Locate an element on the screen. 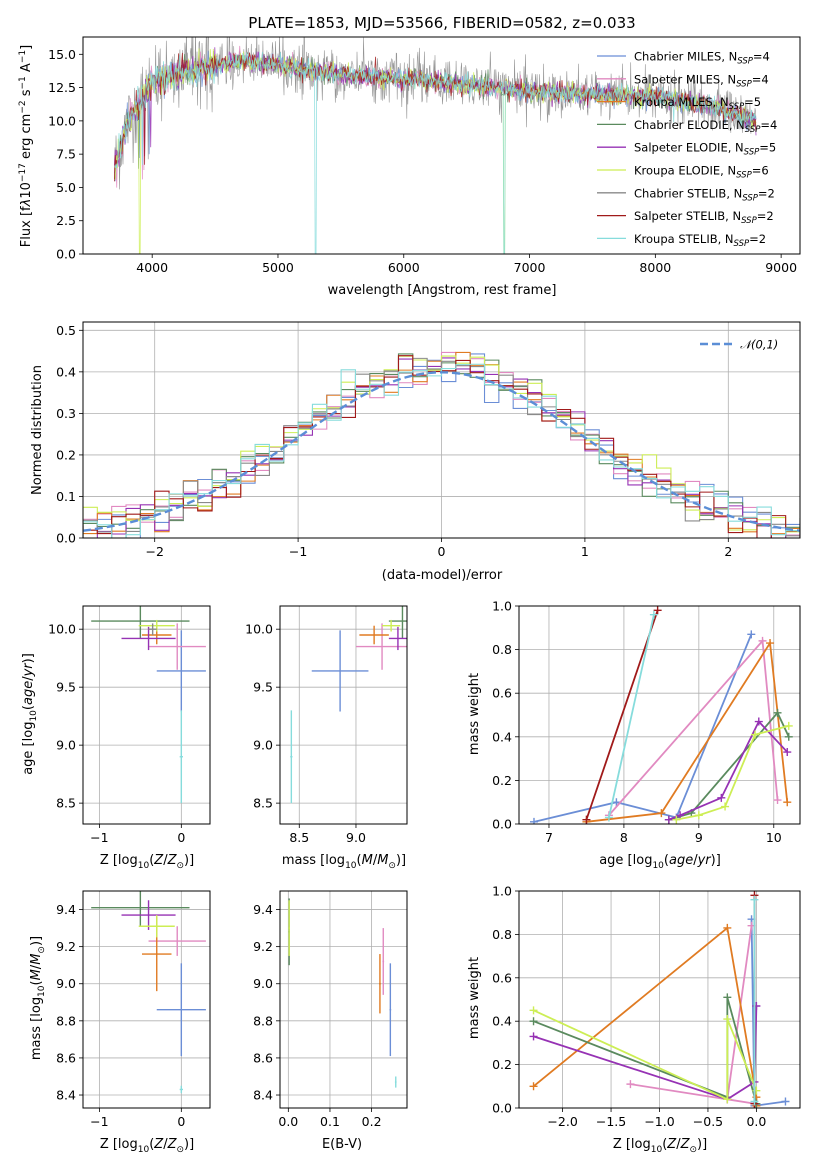 The width and height of the screenshot is (819, 1170). normal-curve is located at coordinates (441, 451).